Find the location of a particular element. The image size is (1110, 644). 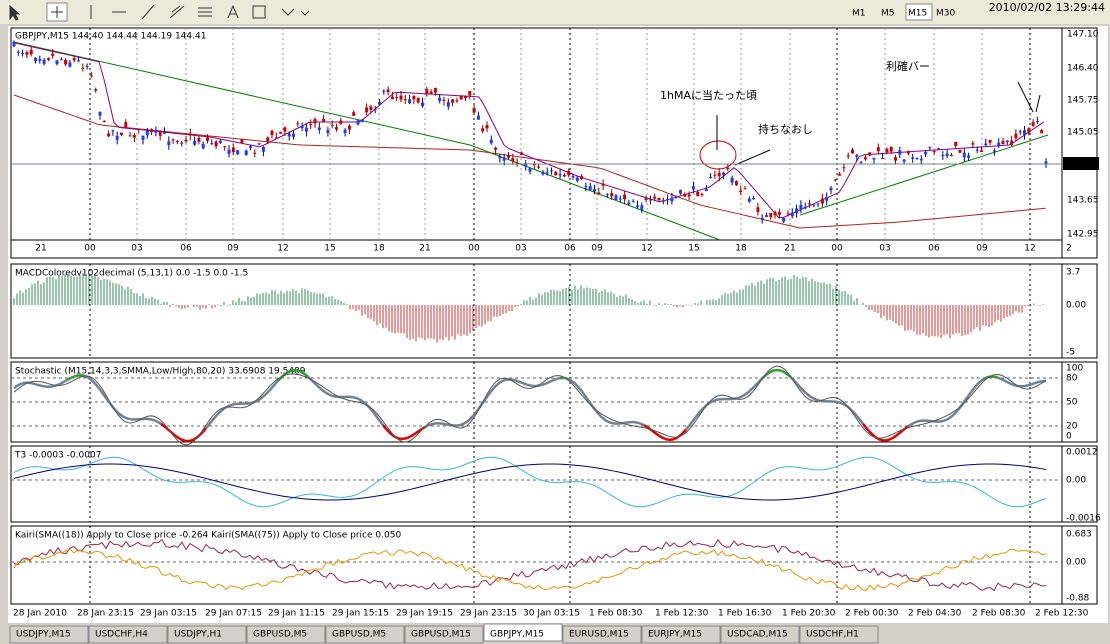

tab-label: GBPJPY,M15 is located at coordinates (517, 635).